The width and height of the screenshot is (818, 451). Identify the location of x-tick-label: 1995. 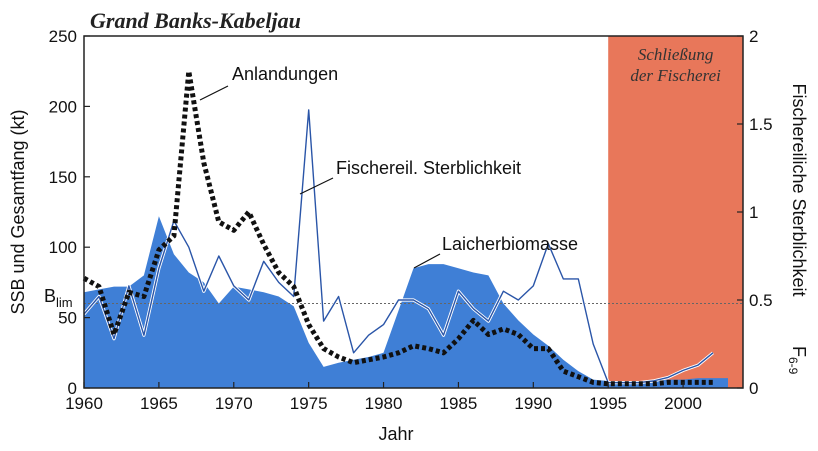
(608, 403).